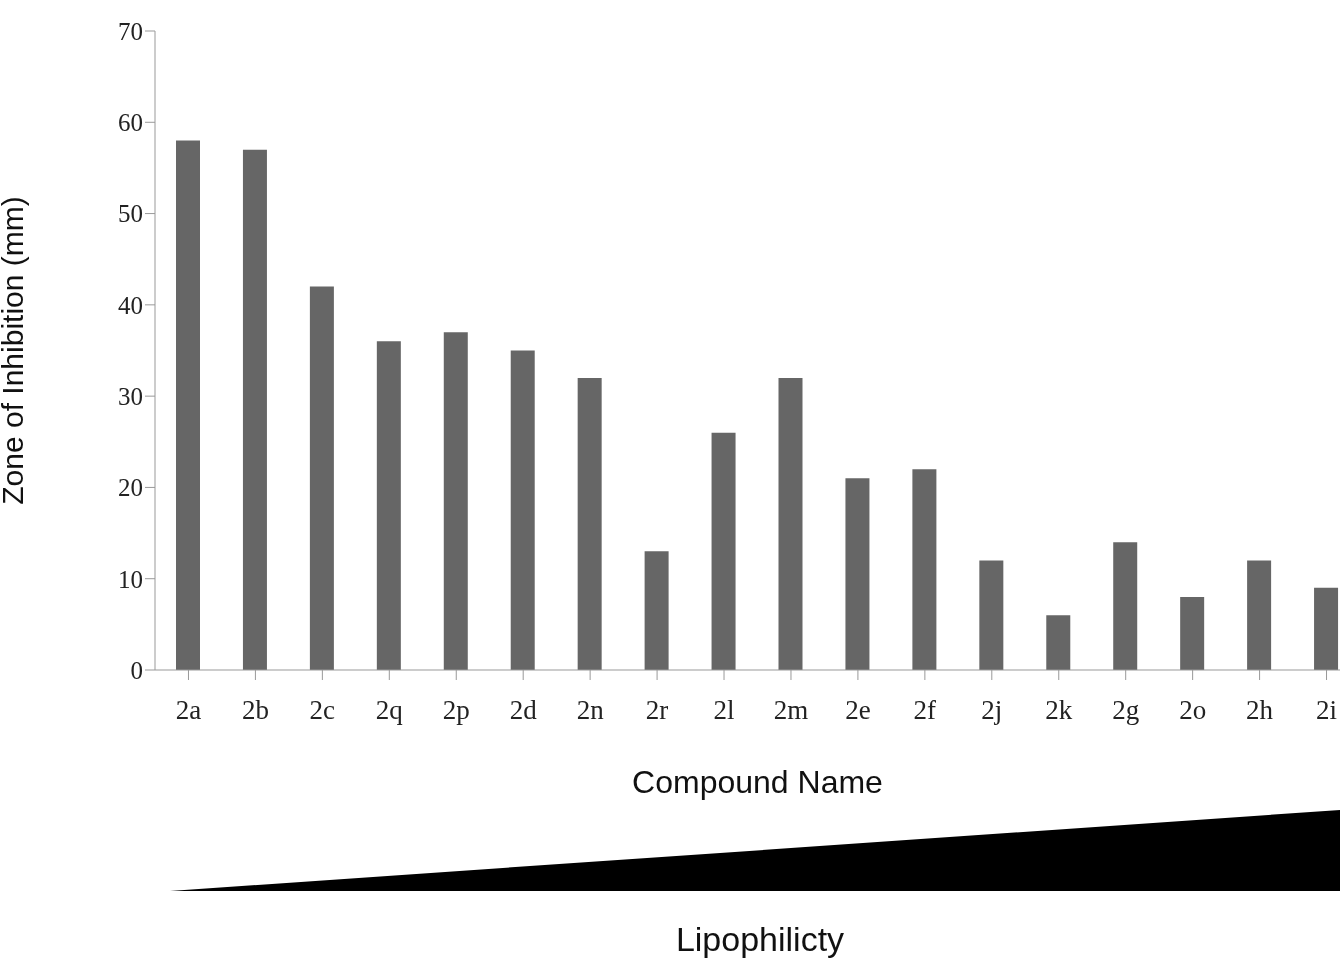 This screenshot has height=967, width=1340. What do you see at coordinates (322, 710) in the screenshot?
I see `x-tick-label: 2c` at bounding box center [322, 710].